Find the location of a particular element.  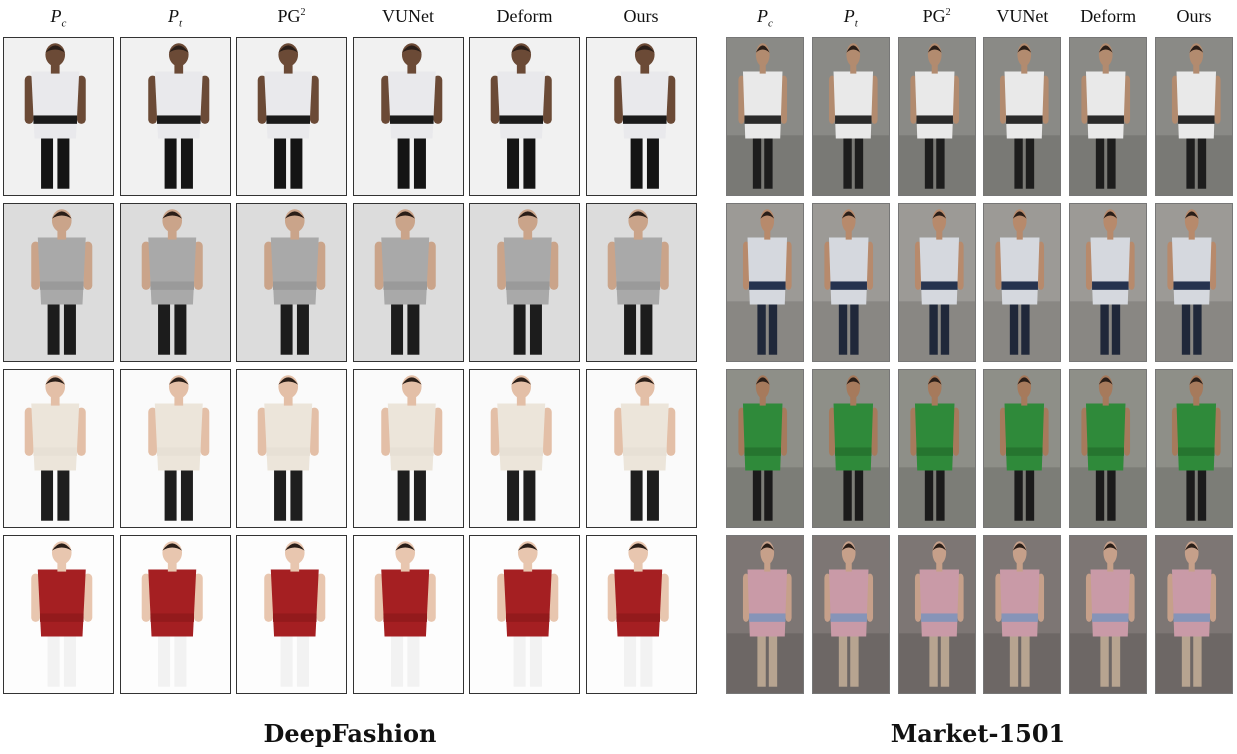

df-image-r0-c3 is located at coordinates (408, 116).